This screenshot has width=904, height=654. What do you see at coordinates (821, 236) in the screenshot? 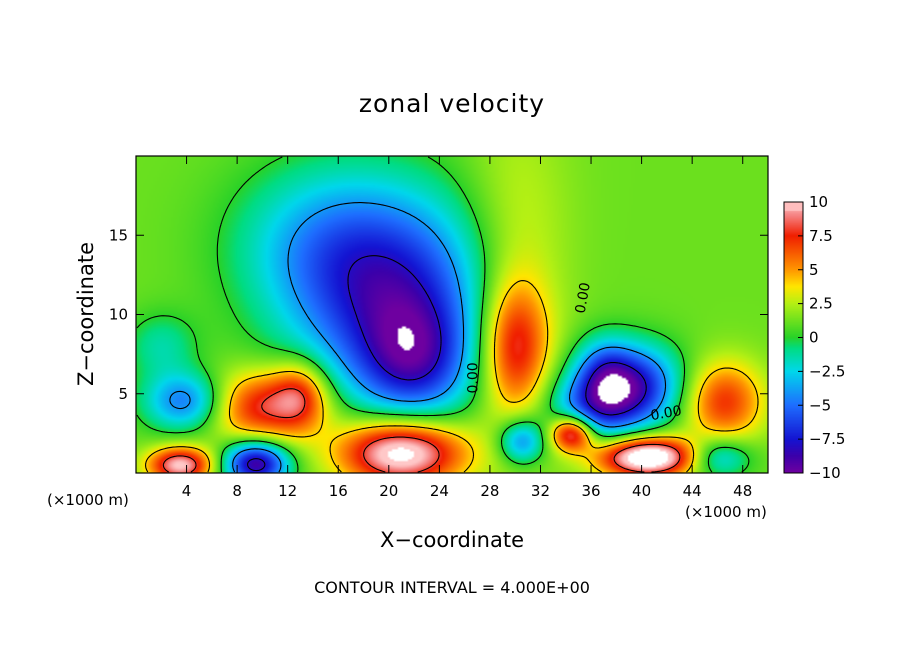
I see `colorbar-tick-label: 7.5` at bounding box center [821, 236].